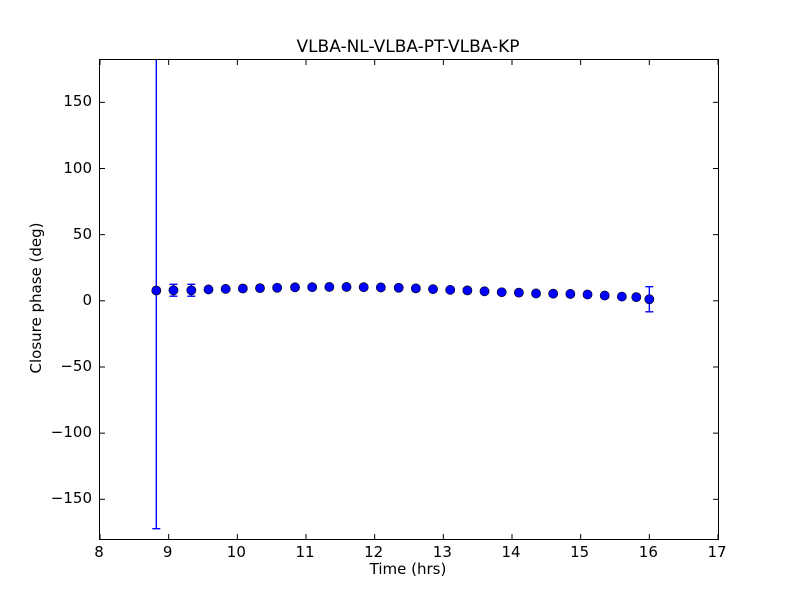 This screenshot has width=800, height=600. I want to click on x-tick-label: 17, so click(717, 552).